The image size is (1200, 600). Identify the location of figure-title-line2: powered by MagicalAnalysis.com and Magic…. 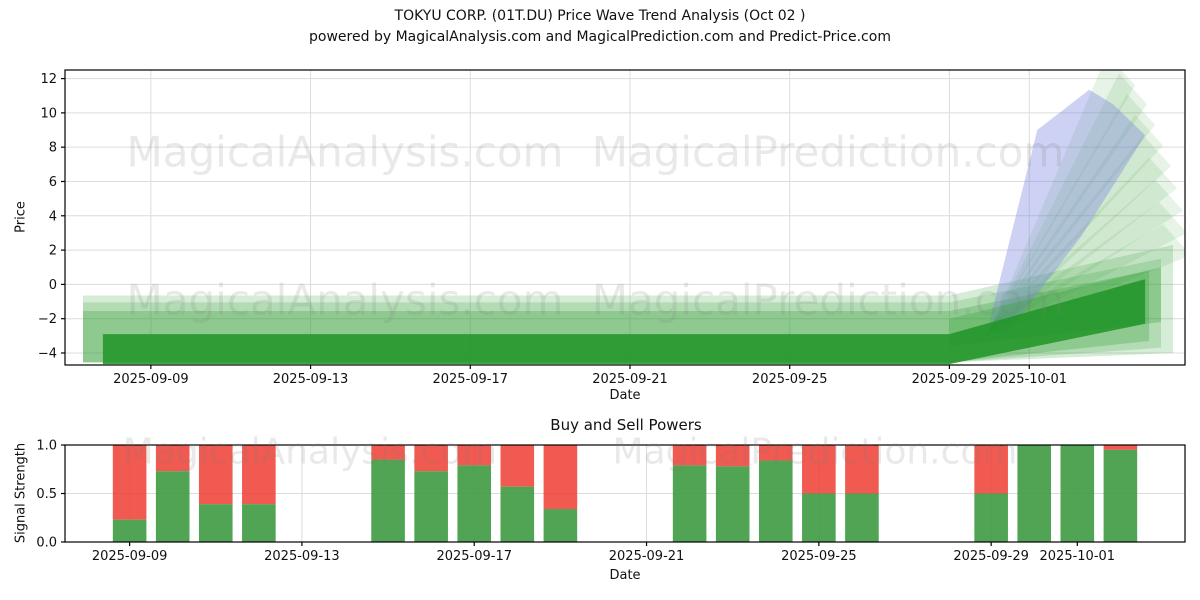
(600, 37).